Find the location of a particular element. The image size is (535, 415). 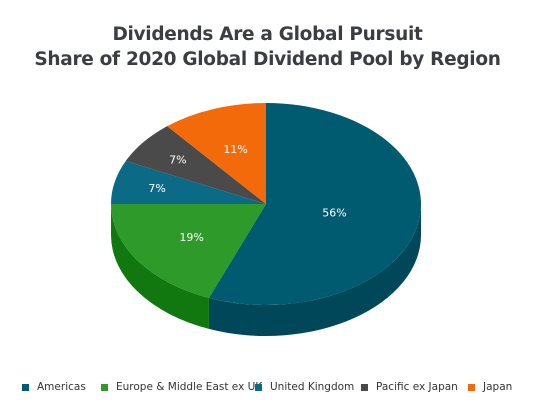

data-label-japan: 11% is located at coordinates (235, 149).